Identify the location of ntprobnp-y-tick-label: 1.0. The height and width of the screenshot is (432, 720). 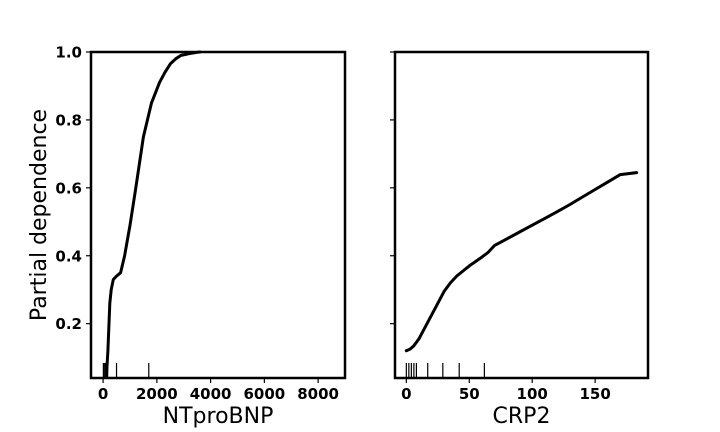
(68, 53).